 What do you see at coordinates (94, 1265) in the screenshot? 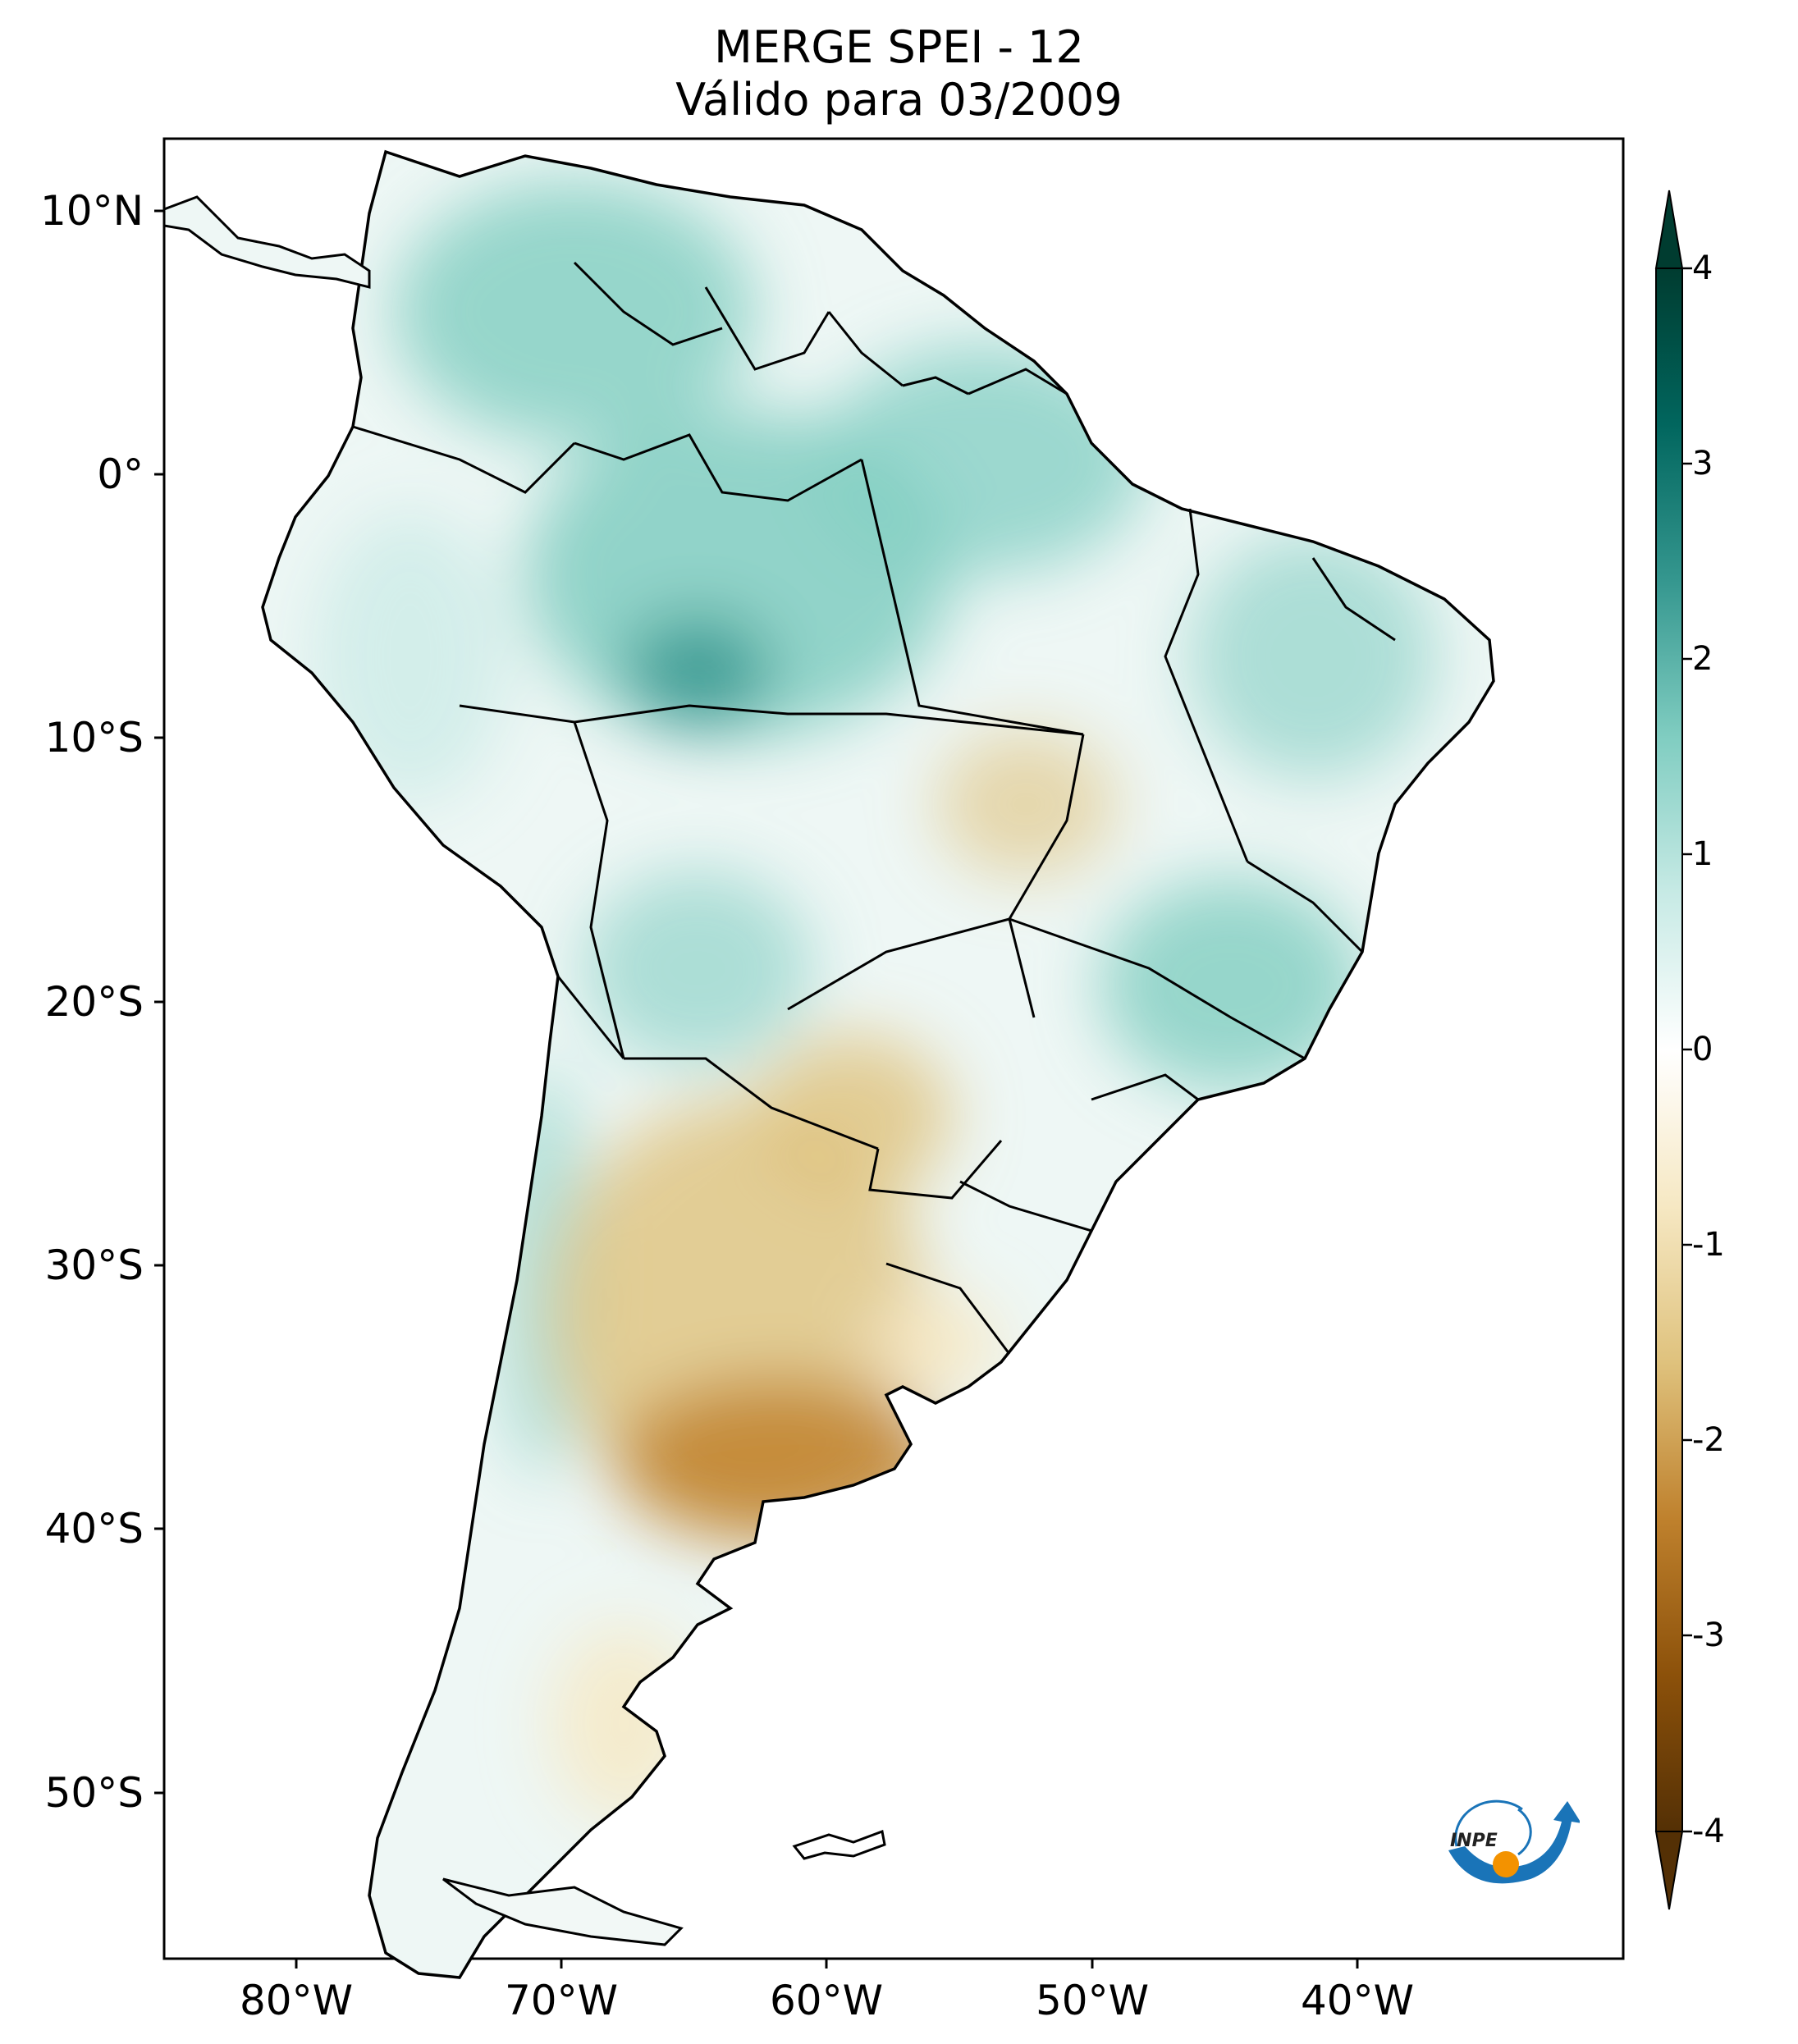
I see `lat-label-30s: 30°S` at bounding box center [94, 1265].